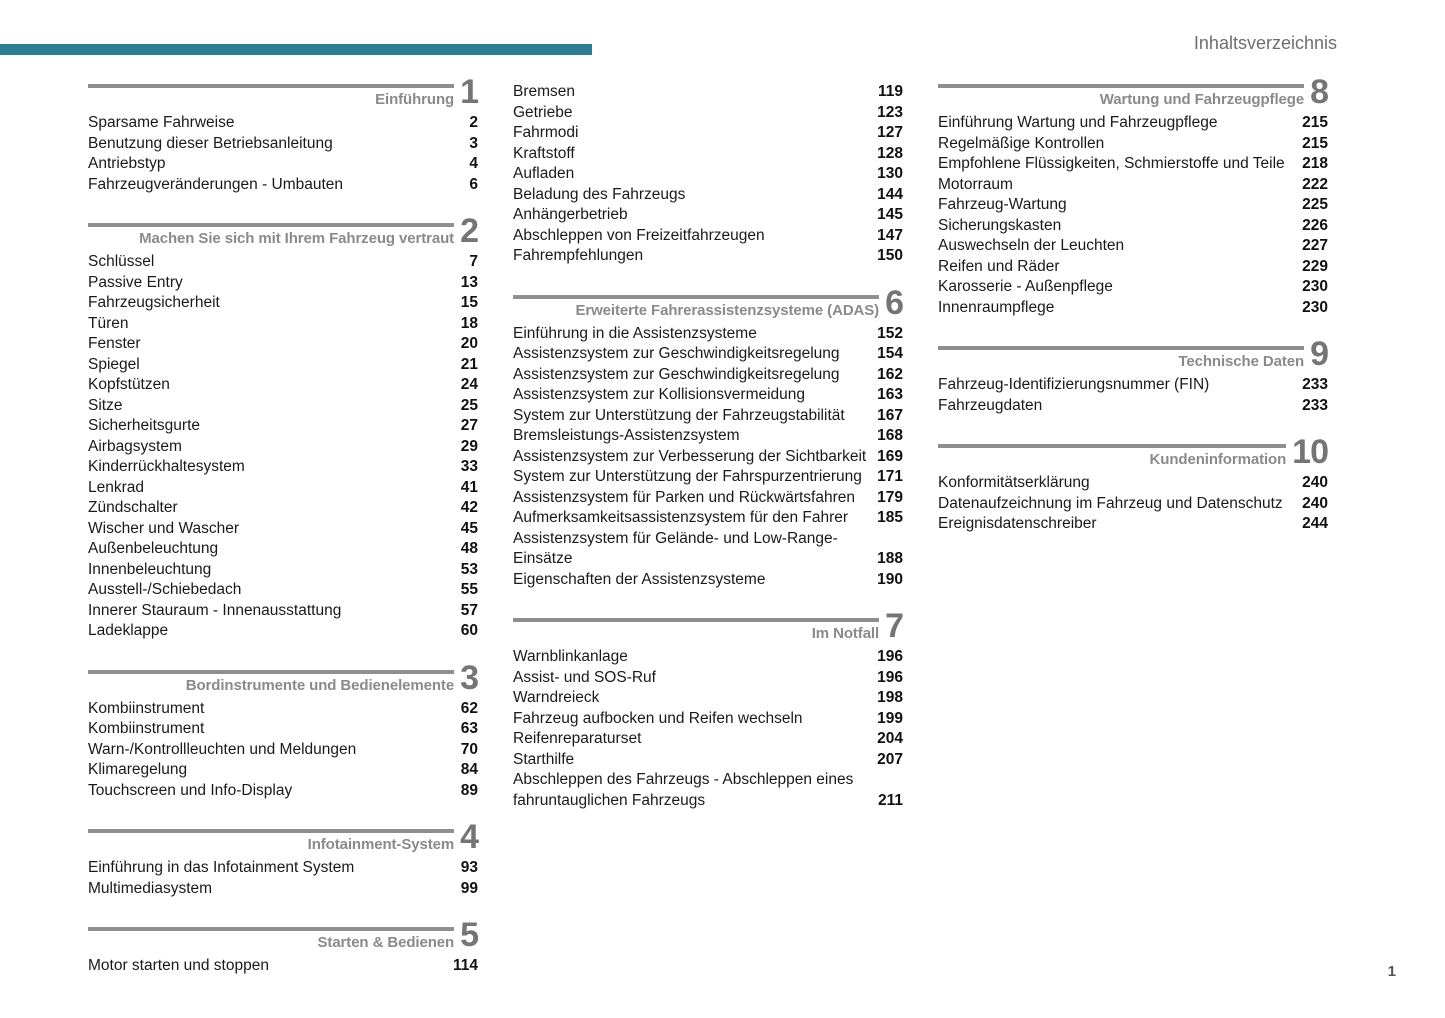 The image size is (1445, 1018). What do you see at coordinates (890, 579) in the screenshot?
I see `entry-page: 190` at bounding box center [890, 579].